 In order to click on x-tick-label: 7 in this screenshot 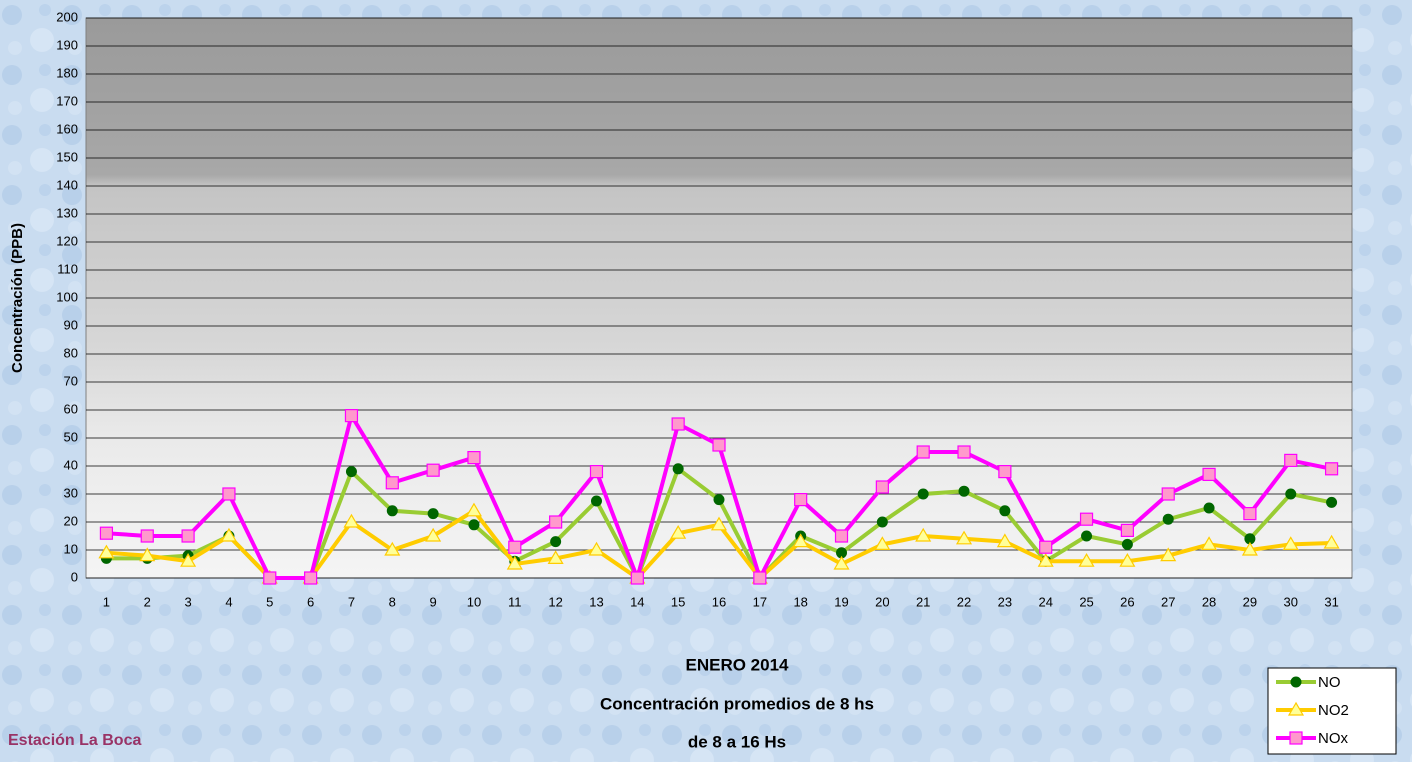, I will do `click(351, 601)`.